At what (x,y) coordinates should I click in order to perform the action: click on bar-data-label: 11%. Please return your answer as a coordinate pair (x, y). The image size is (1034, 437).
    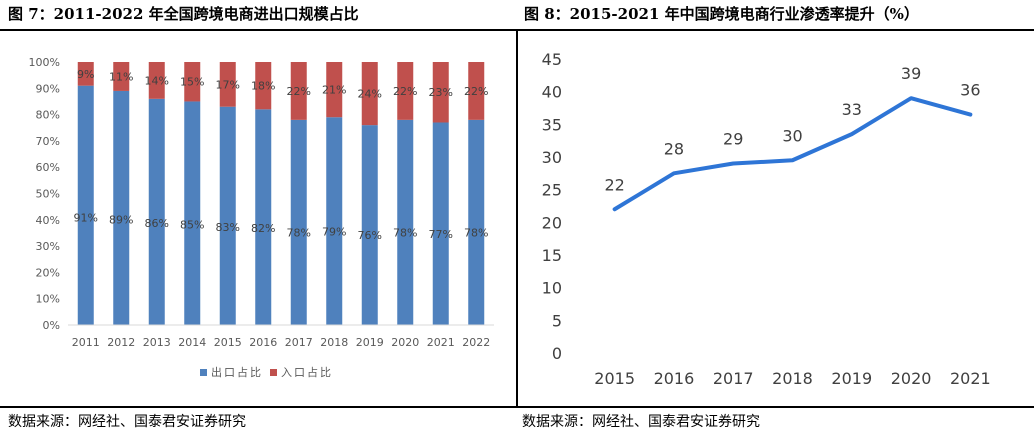
    Looking at the image, I should click on (121, 76).